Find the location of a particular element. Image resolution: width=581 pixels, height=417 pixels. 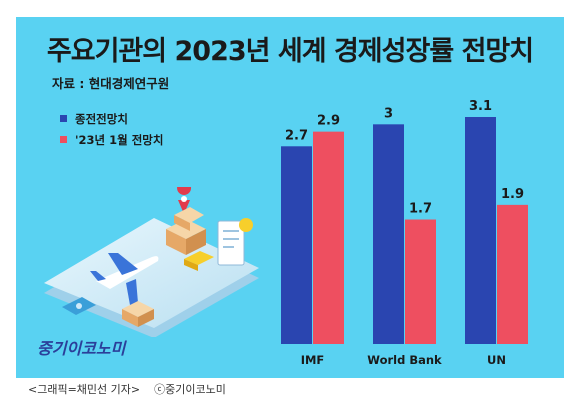

legend-swatch-january is located at coordinates (63, 139).